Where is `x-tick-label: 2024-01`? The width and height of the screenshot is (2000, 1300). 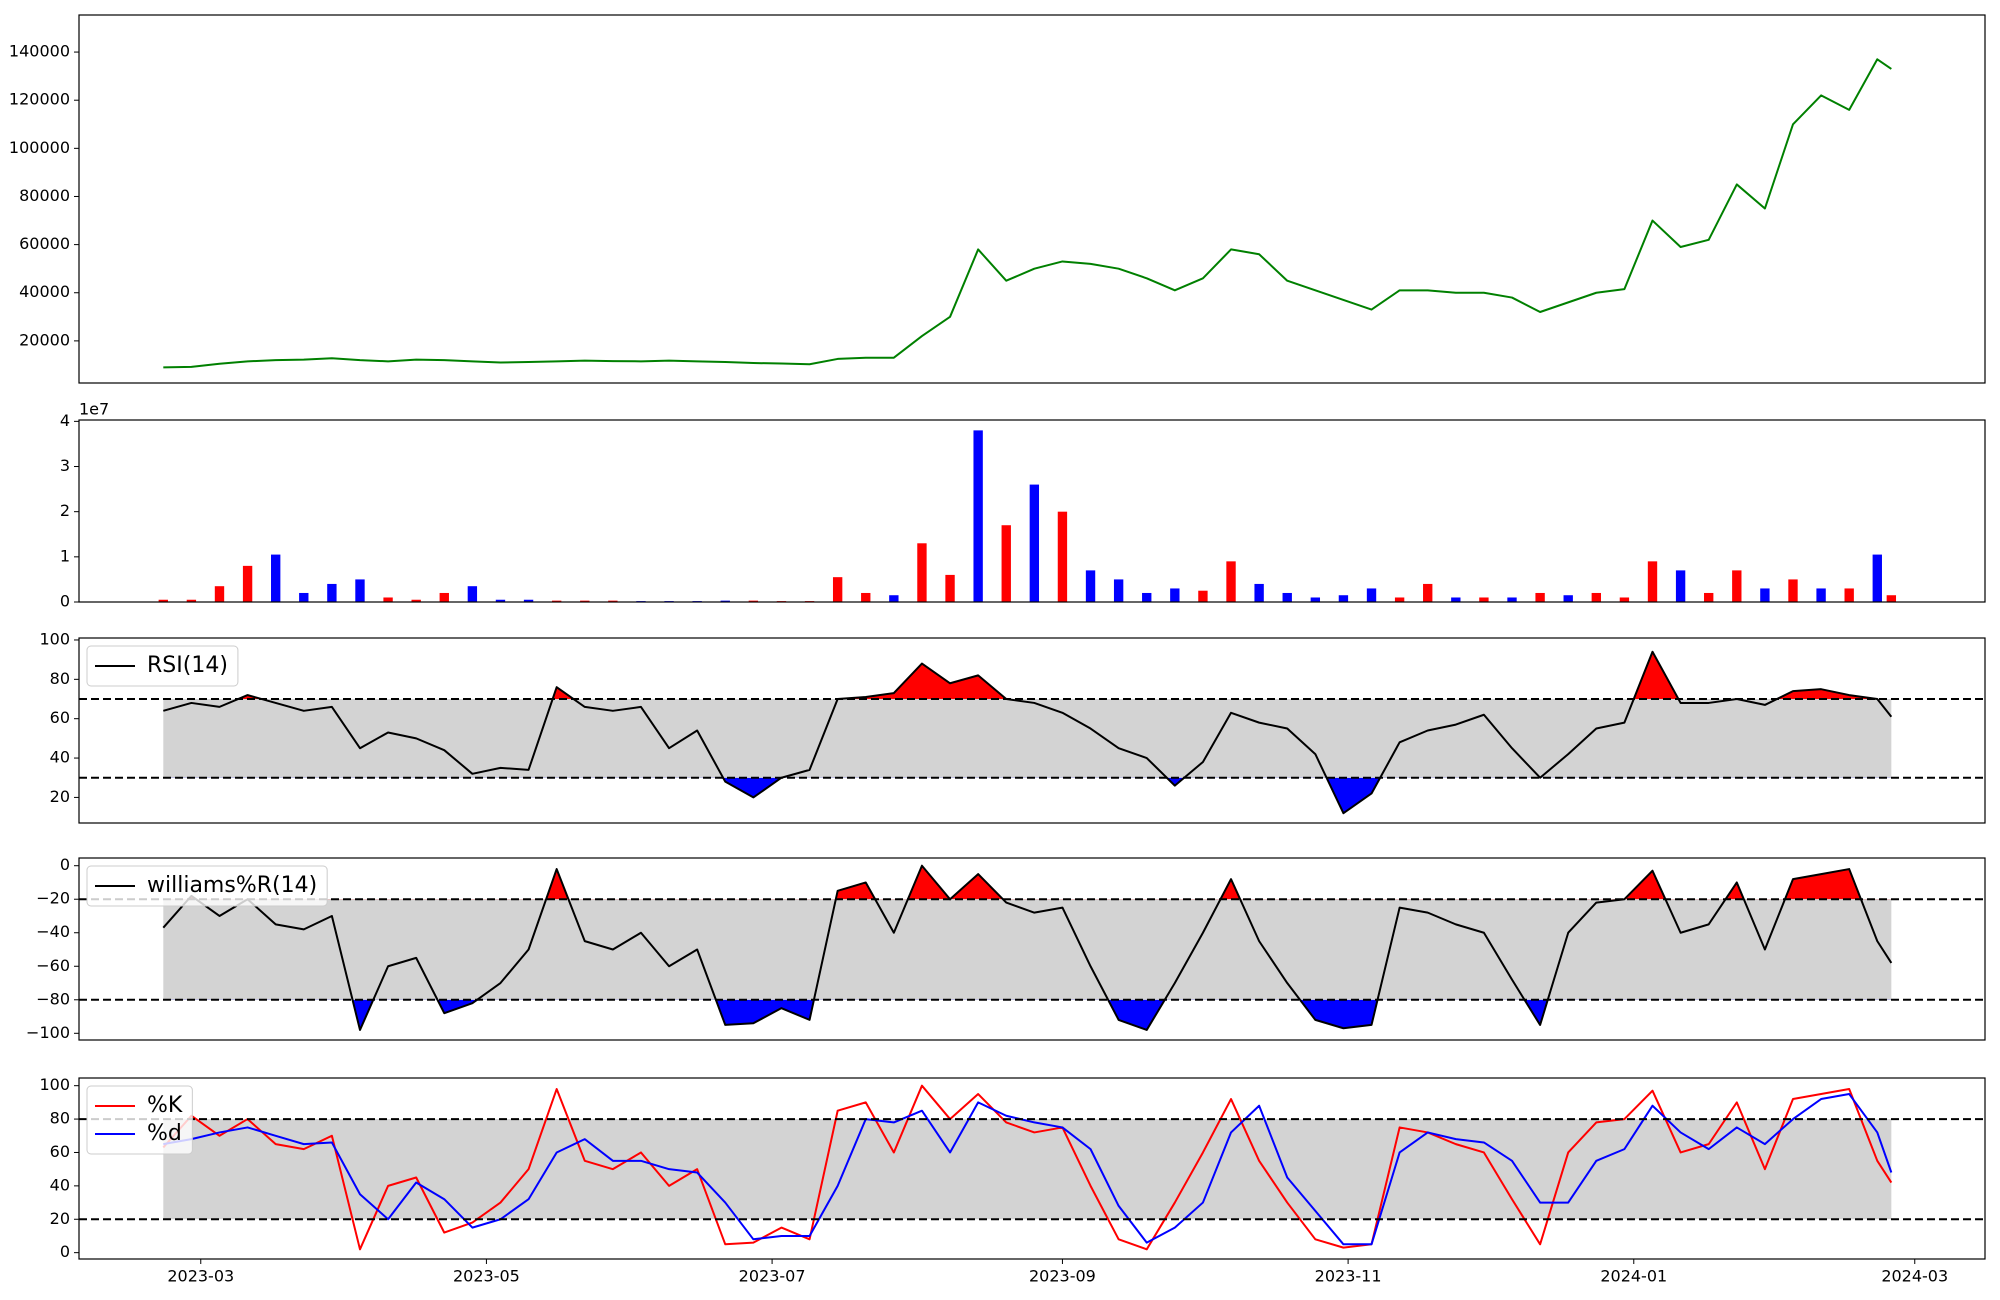 x-tick-label: 2024-01 is located at coordinates (1633, 1276).